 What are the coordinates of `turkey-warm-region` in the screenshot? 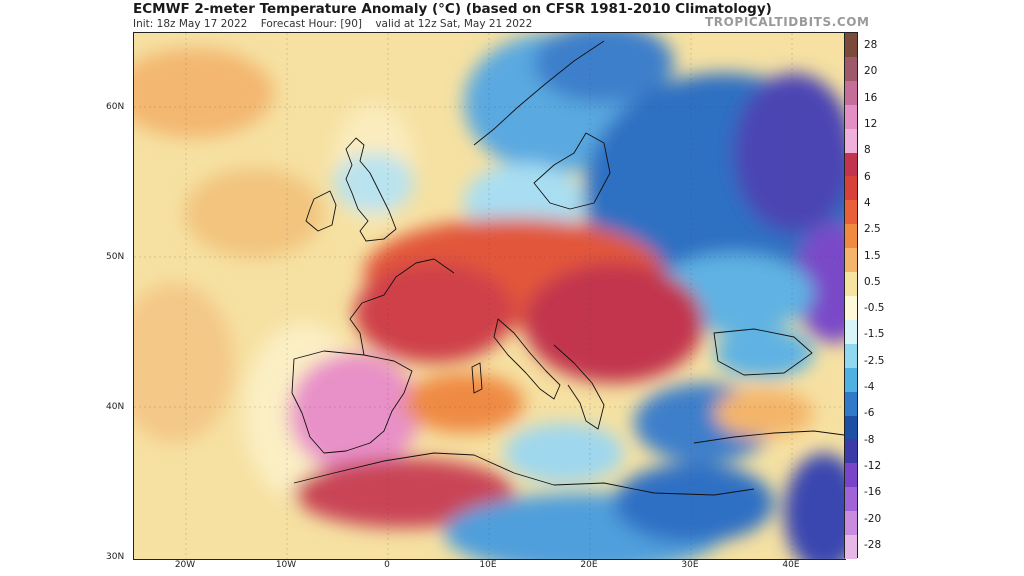 It's located at (764, 413).